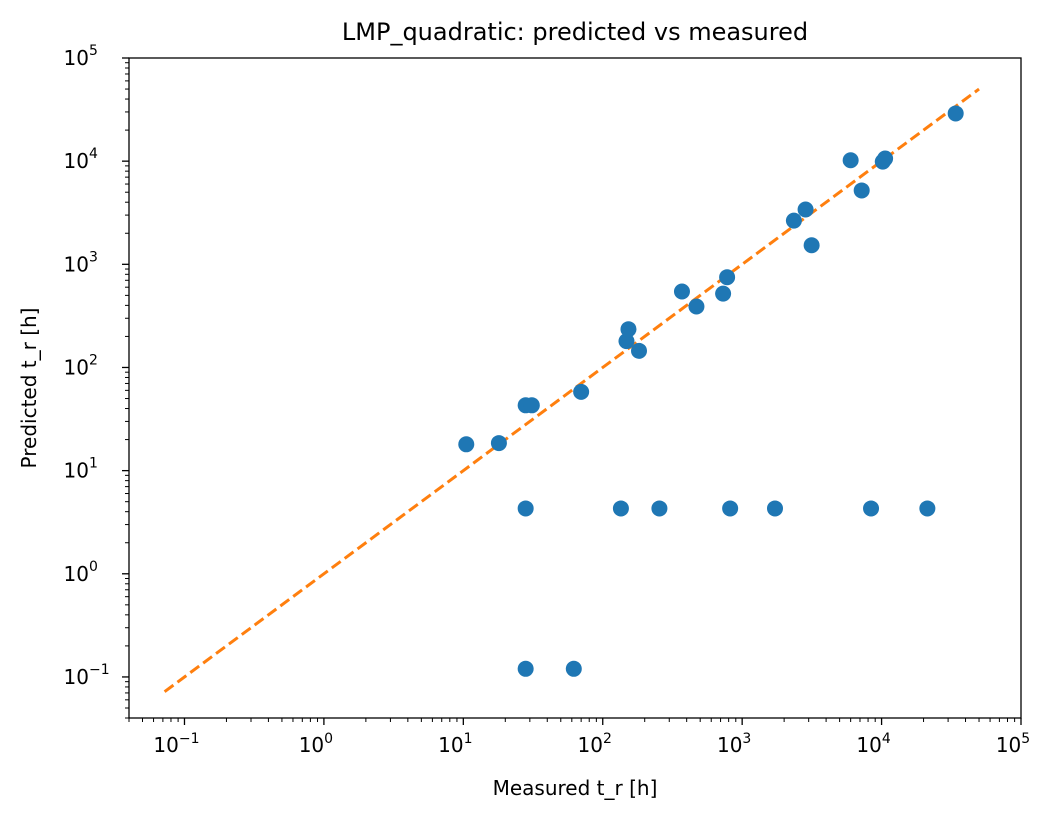 The image size is (1057, 818). Describe the element at coordinates (595, 744) in the screenshot. I see `x-tick-label: 10²` at that location.